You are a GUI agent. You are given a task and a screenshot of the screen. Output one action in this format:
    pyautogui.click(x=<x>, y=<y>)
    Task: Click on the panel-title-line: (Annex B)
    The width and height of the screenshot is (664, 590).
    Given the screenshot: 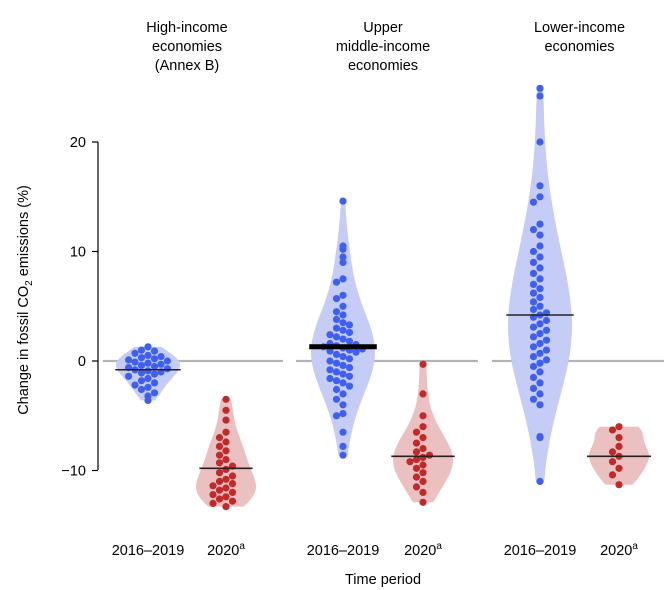 What is the action you would take?
    pyautogui.click(x=187, y=66)
    